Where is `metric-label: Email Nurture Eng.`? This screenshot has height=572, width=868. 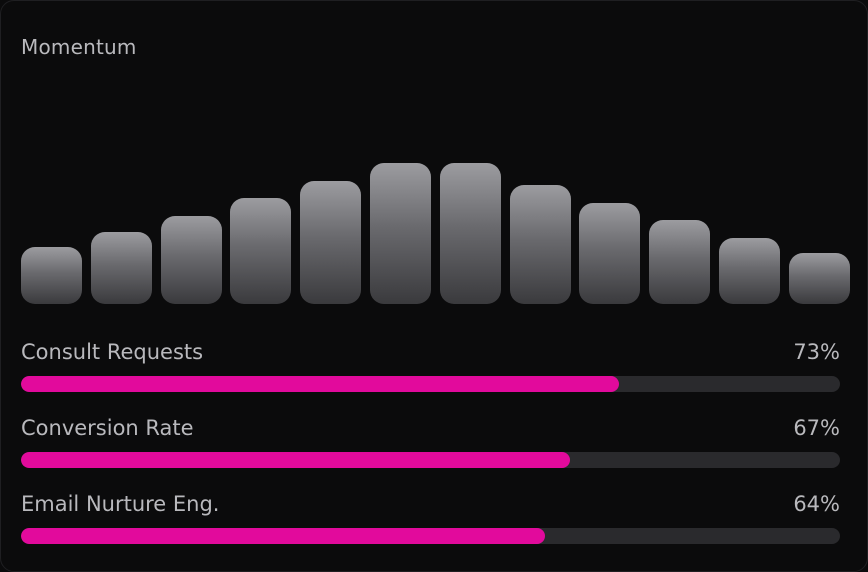 metric-label: Email Nurture Eng. is located at coordinates (120, 504).